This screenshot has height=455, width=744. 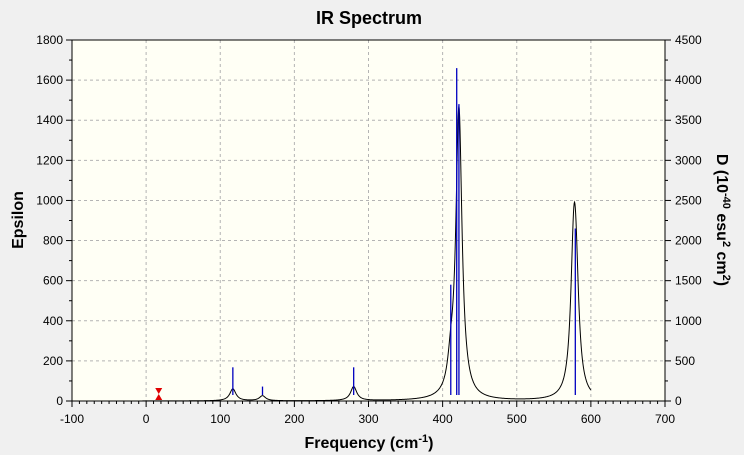 What do you see at coordinates (18, 220) in the screenshot?
I see `y-axis-title: Epsilon` at bounding box center [18, 220].